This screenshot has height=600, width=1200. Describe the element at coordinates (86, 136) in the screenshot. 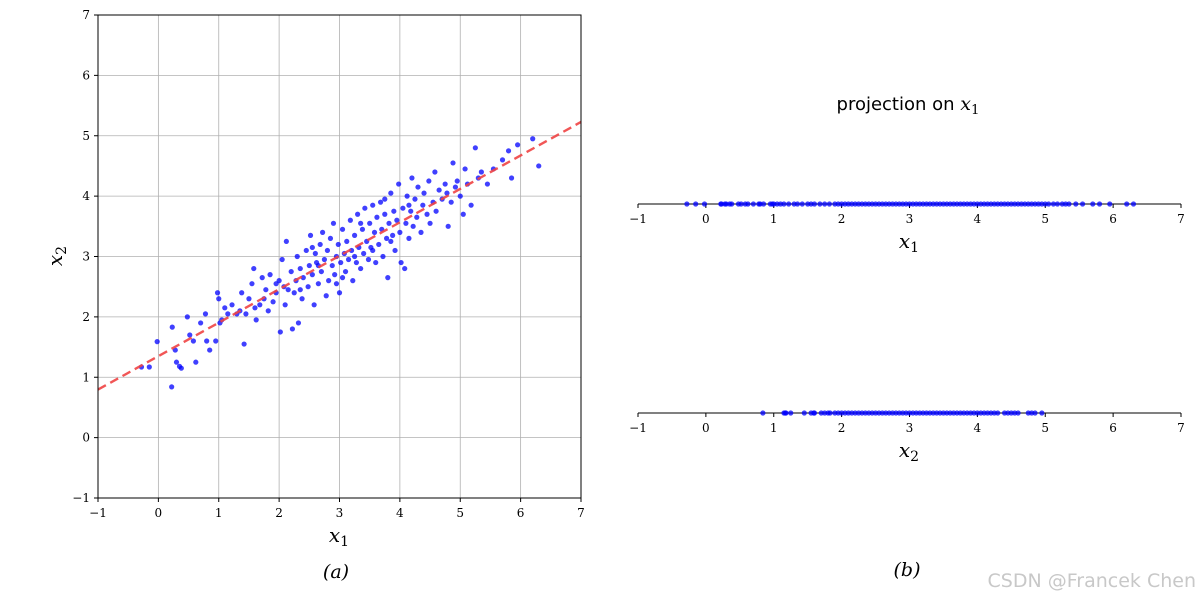

I see `y-tick-label: 5` at that location.